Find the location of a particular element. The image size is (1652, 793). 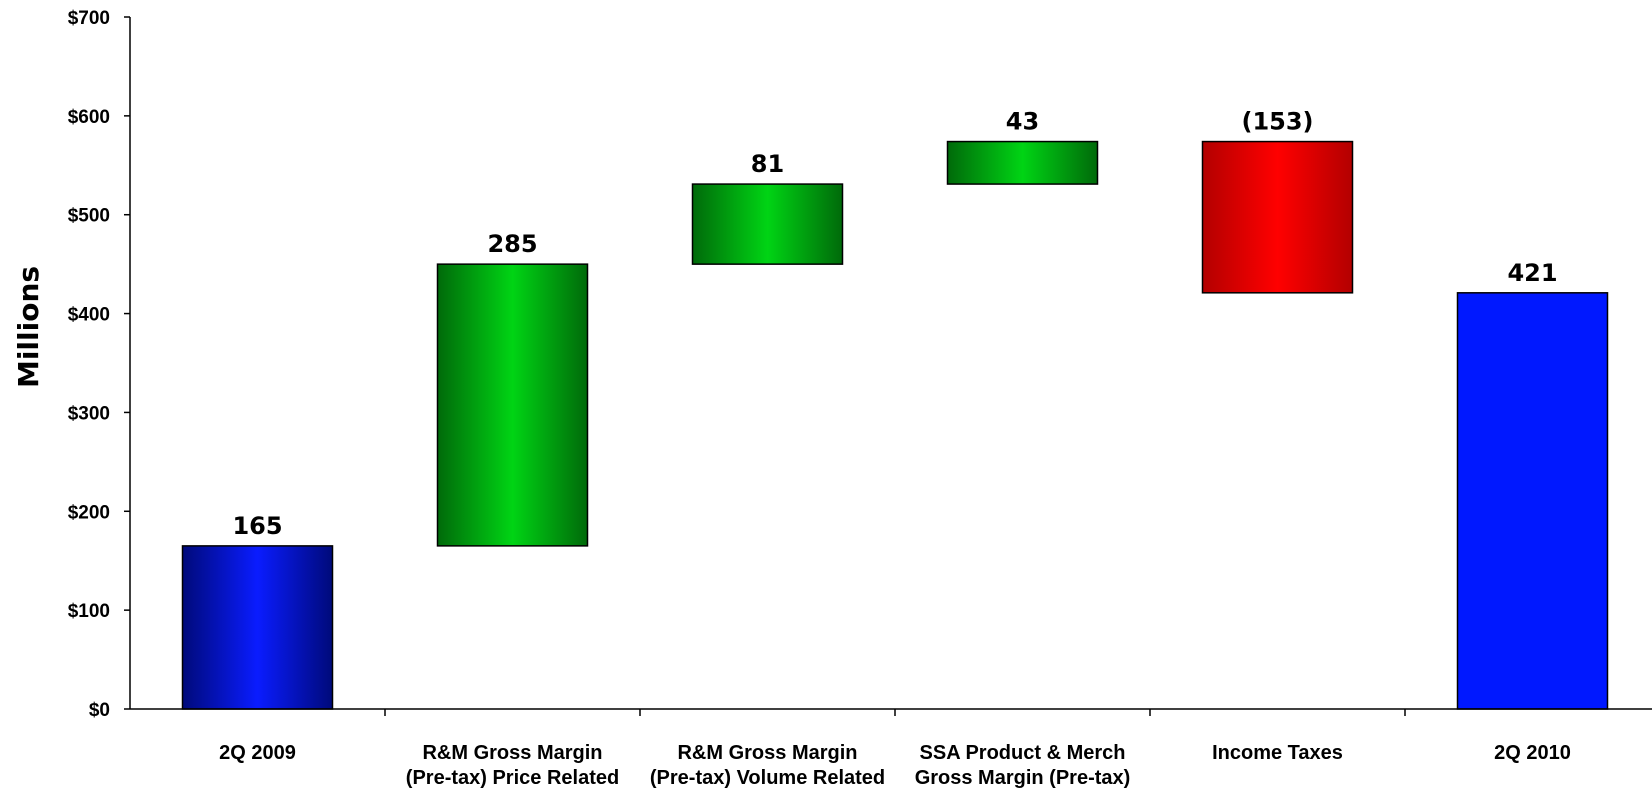

category-label: (Pre-tax) Price Related is located at coordinates (512, 778).